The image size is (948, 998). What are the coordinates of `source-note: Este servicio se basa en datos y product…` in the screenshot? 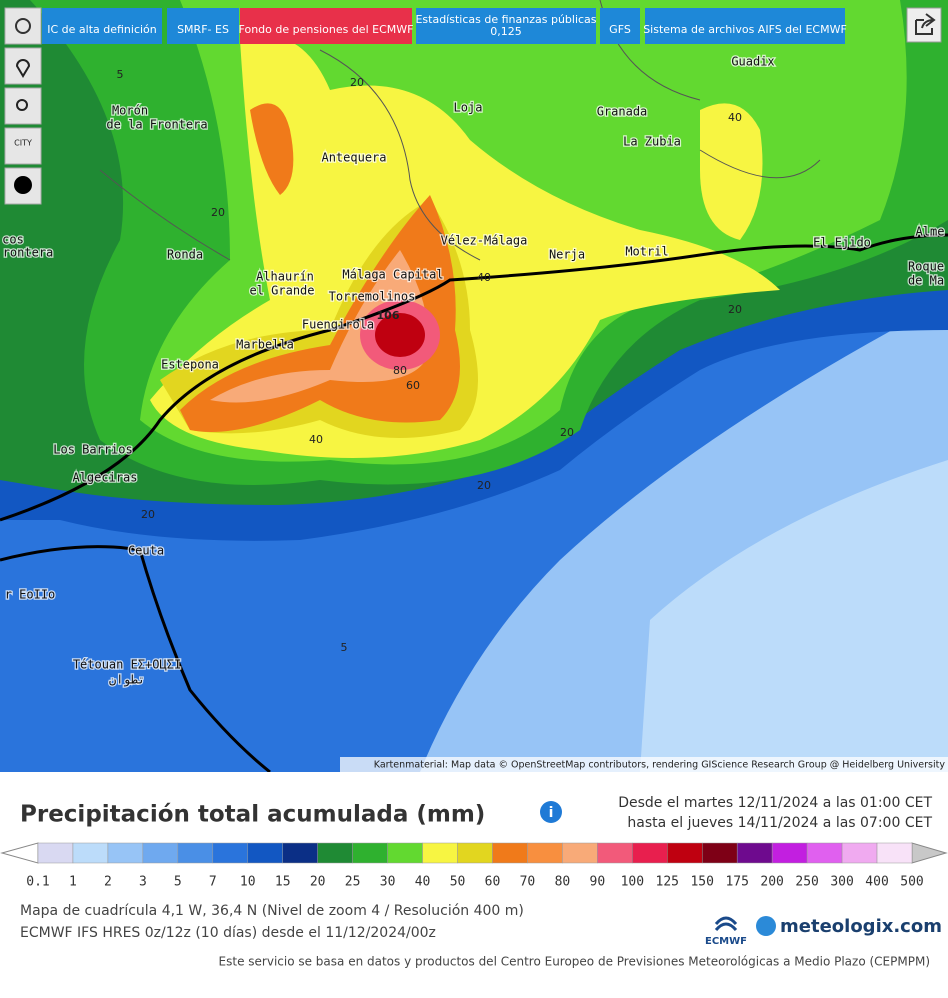 It's located at (574, 962).